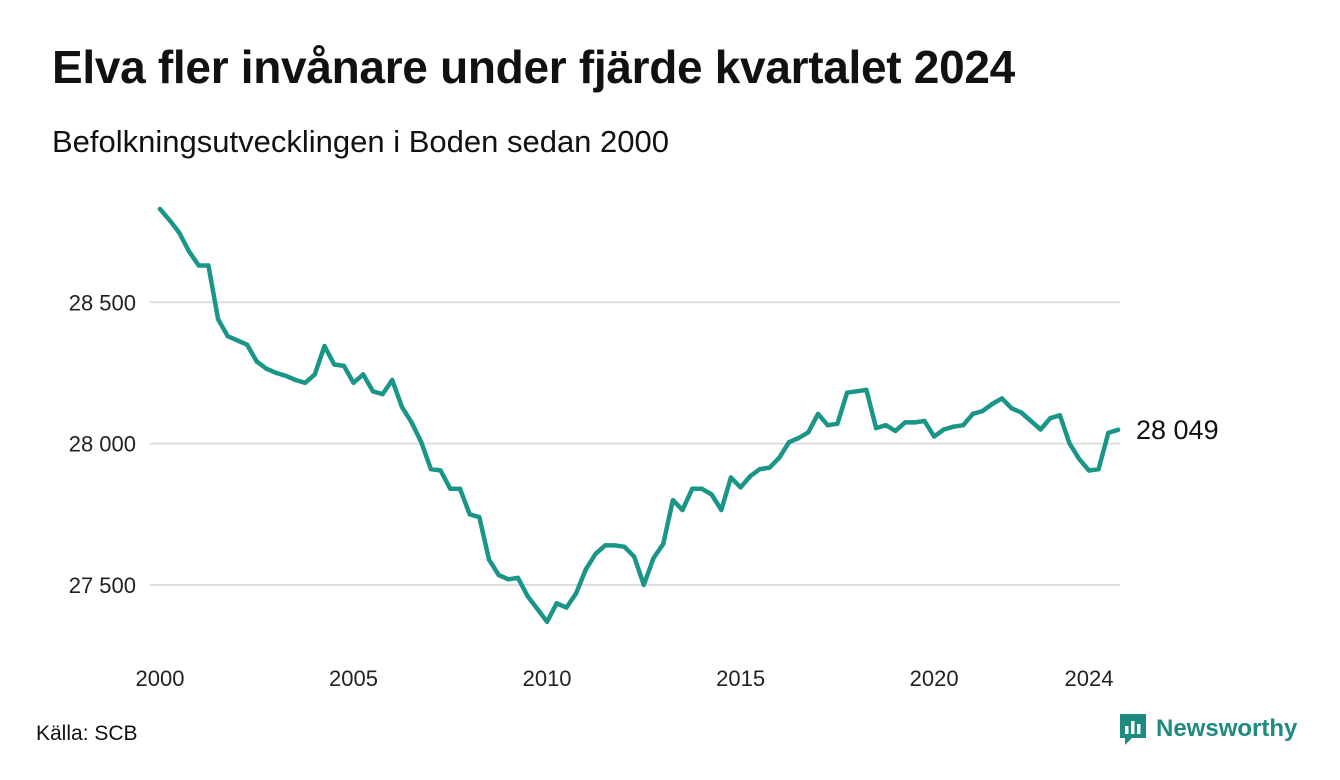 This screenshot has height=780, width=1340. Describe the element at coordinates (625, 678) in the screenshot. I see `x-axis-ticks: 2000 2005 2010 2015 2020 2024` at that location.